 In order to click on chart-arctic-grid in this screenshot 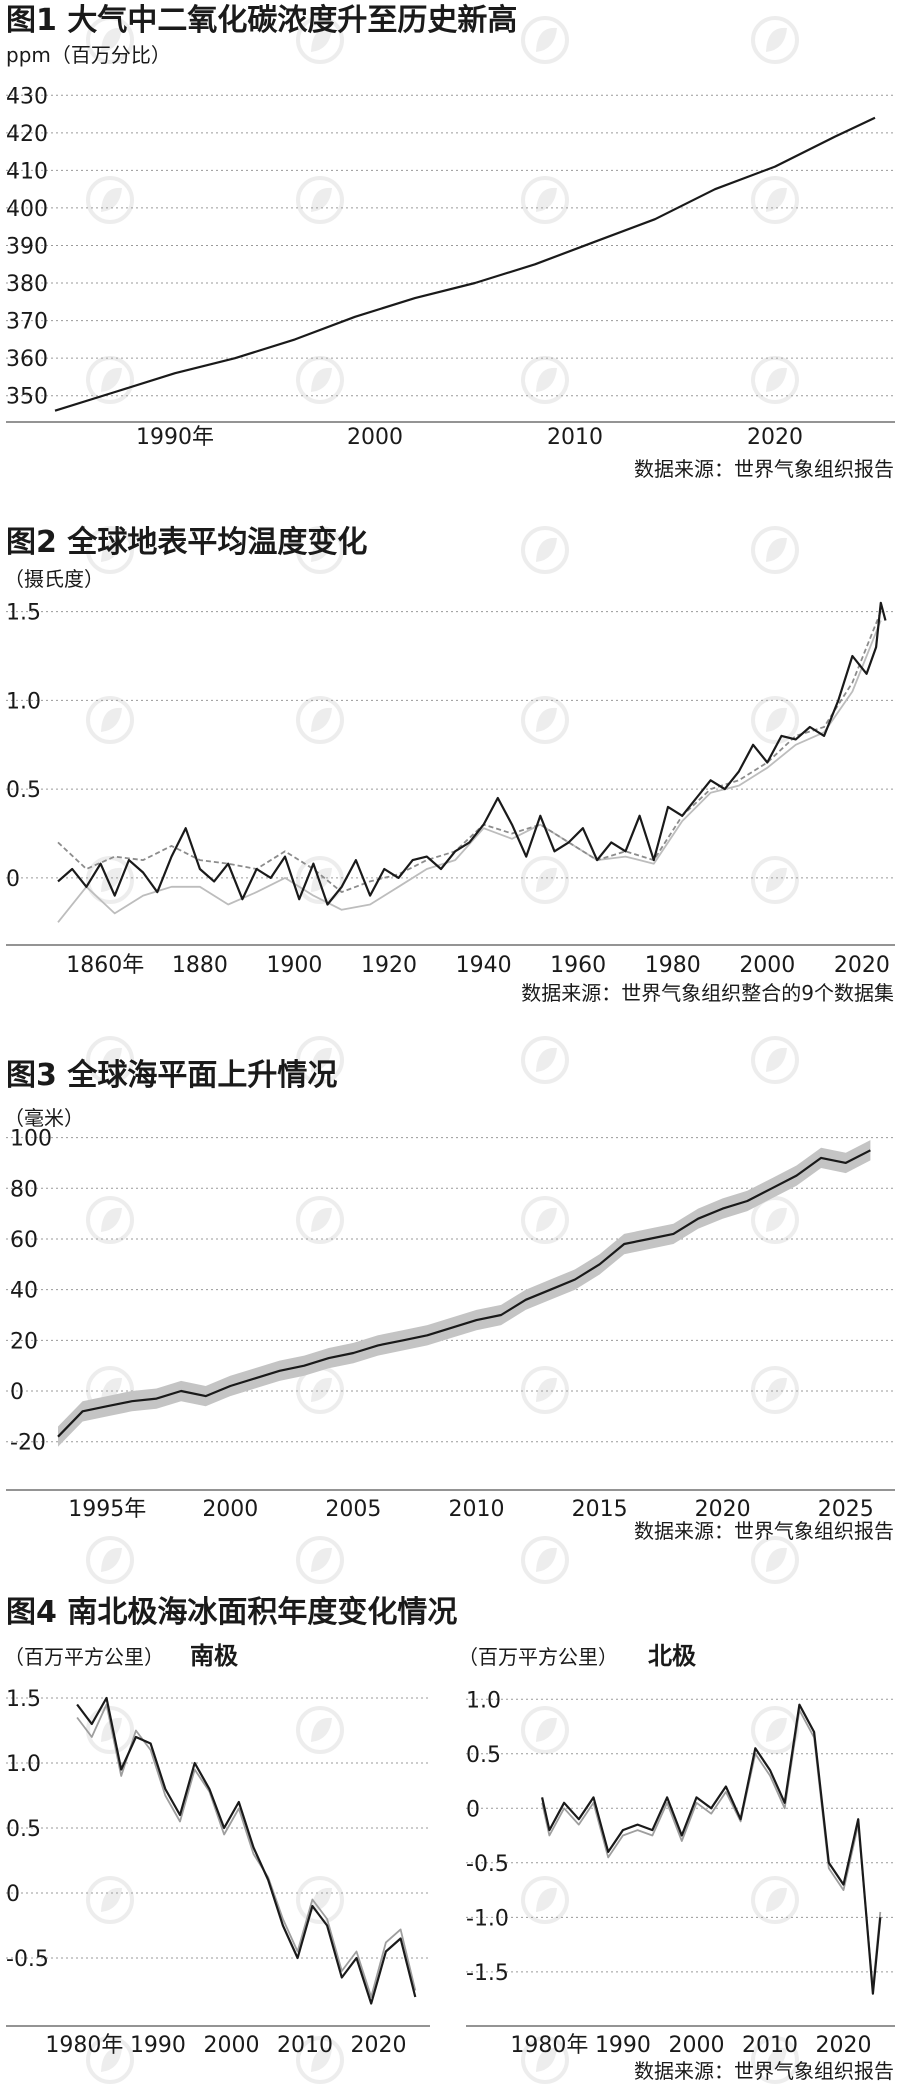, I will do `click(680, 1862)`.